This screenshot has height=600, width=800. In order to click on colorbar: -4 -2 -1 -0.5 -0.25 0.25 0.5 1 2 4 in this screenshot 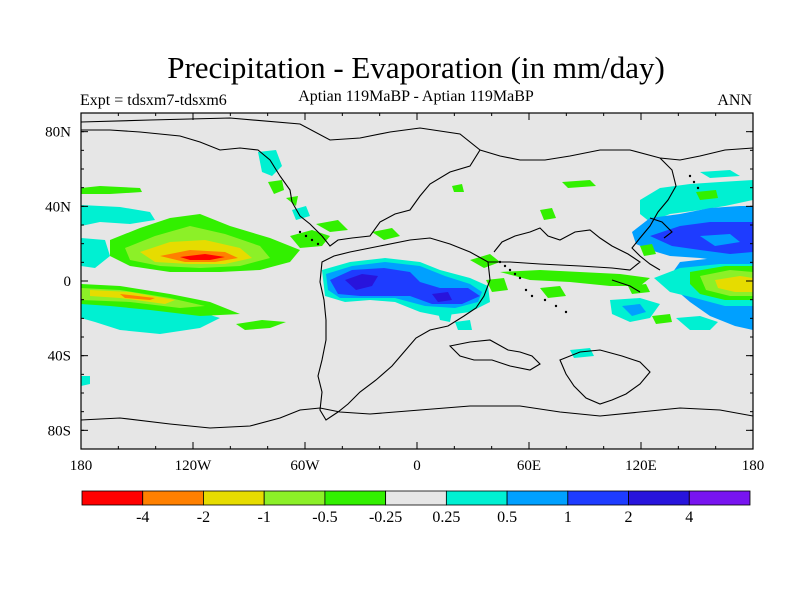, I will do `click(416, 508)`.